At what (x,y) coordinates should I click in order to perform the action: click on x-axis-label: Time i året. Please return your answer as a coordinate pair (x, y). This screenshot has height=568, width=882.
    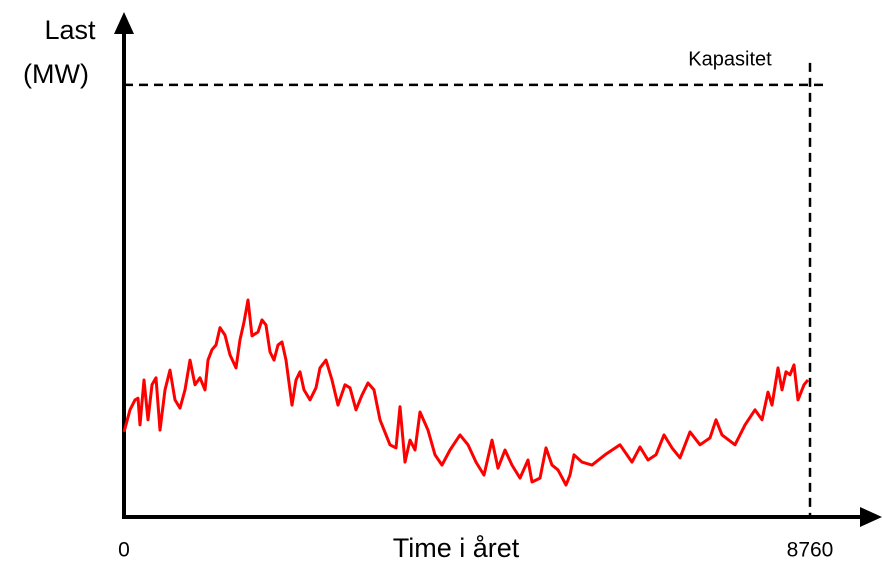
    Looking at the image, I should click on (456, 548).